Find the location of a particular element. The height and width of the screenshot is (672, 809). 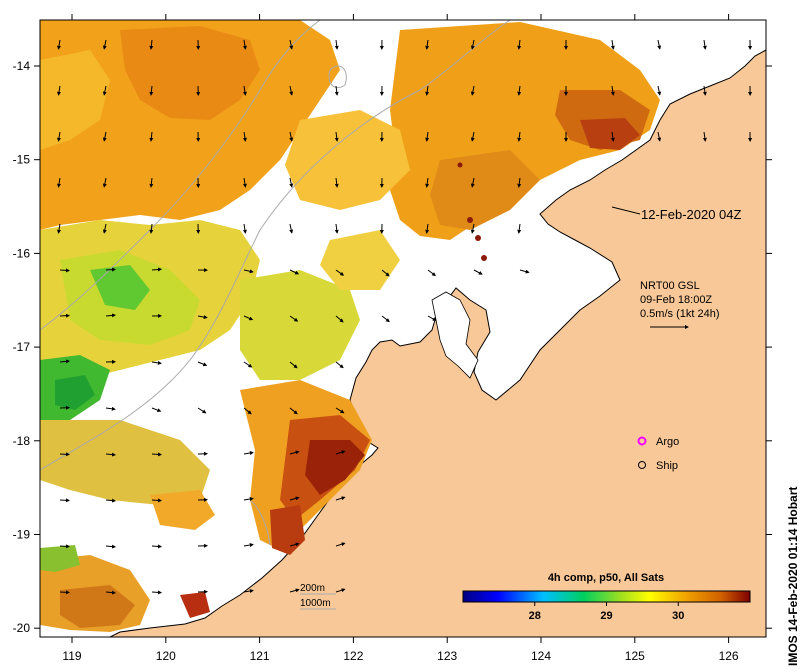

x-tick-label: 124 is located at coordinates (541, 656).